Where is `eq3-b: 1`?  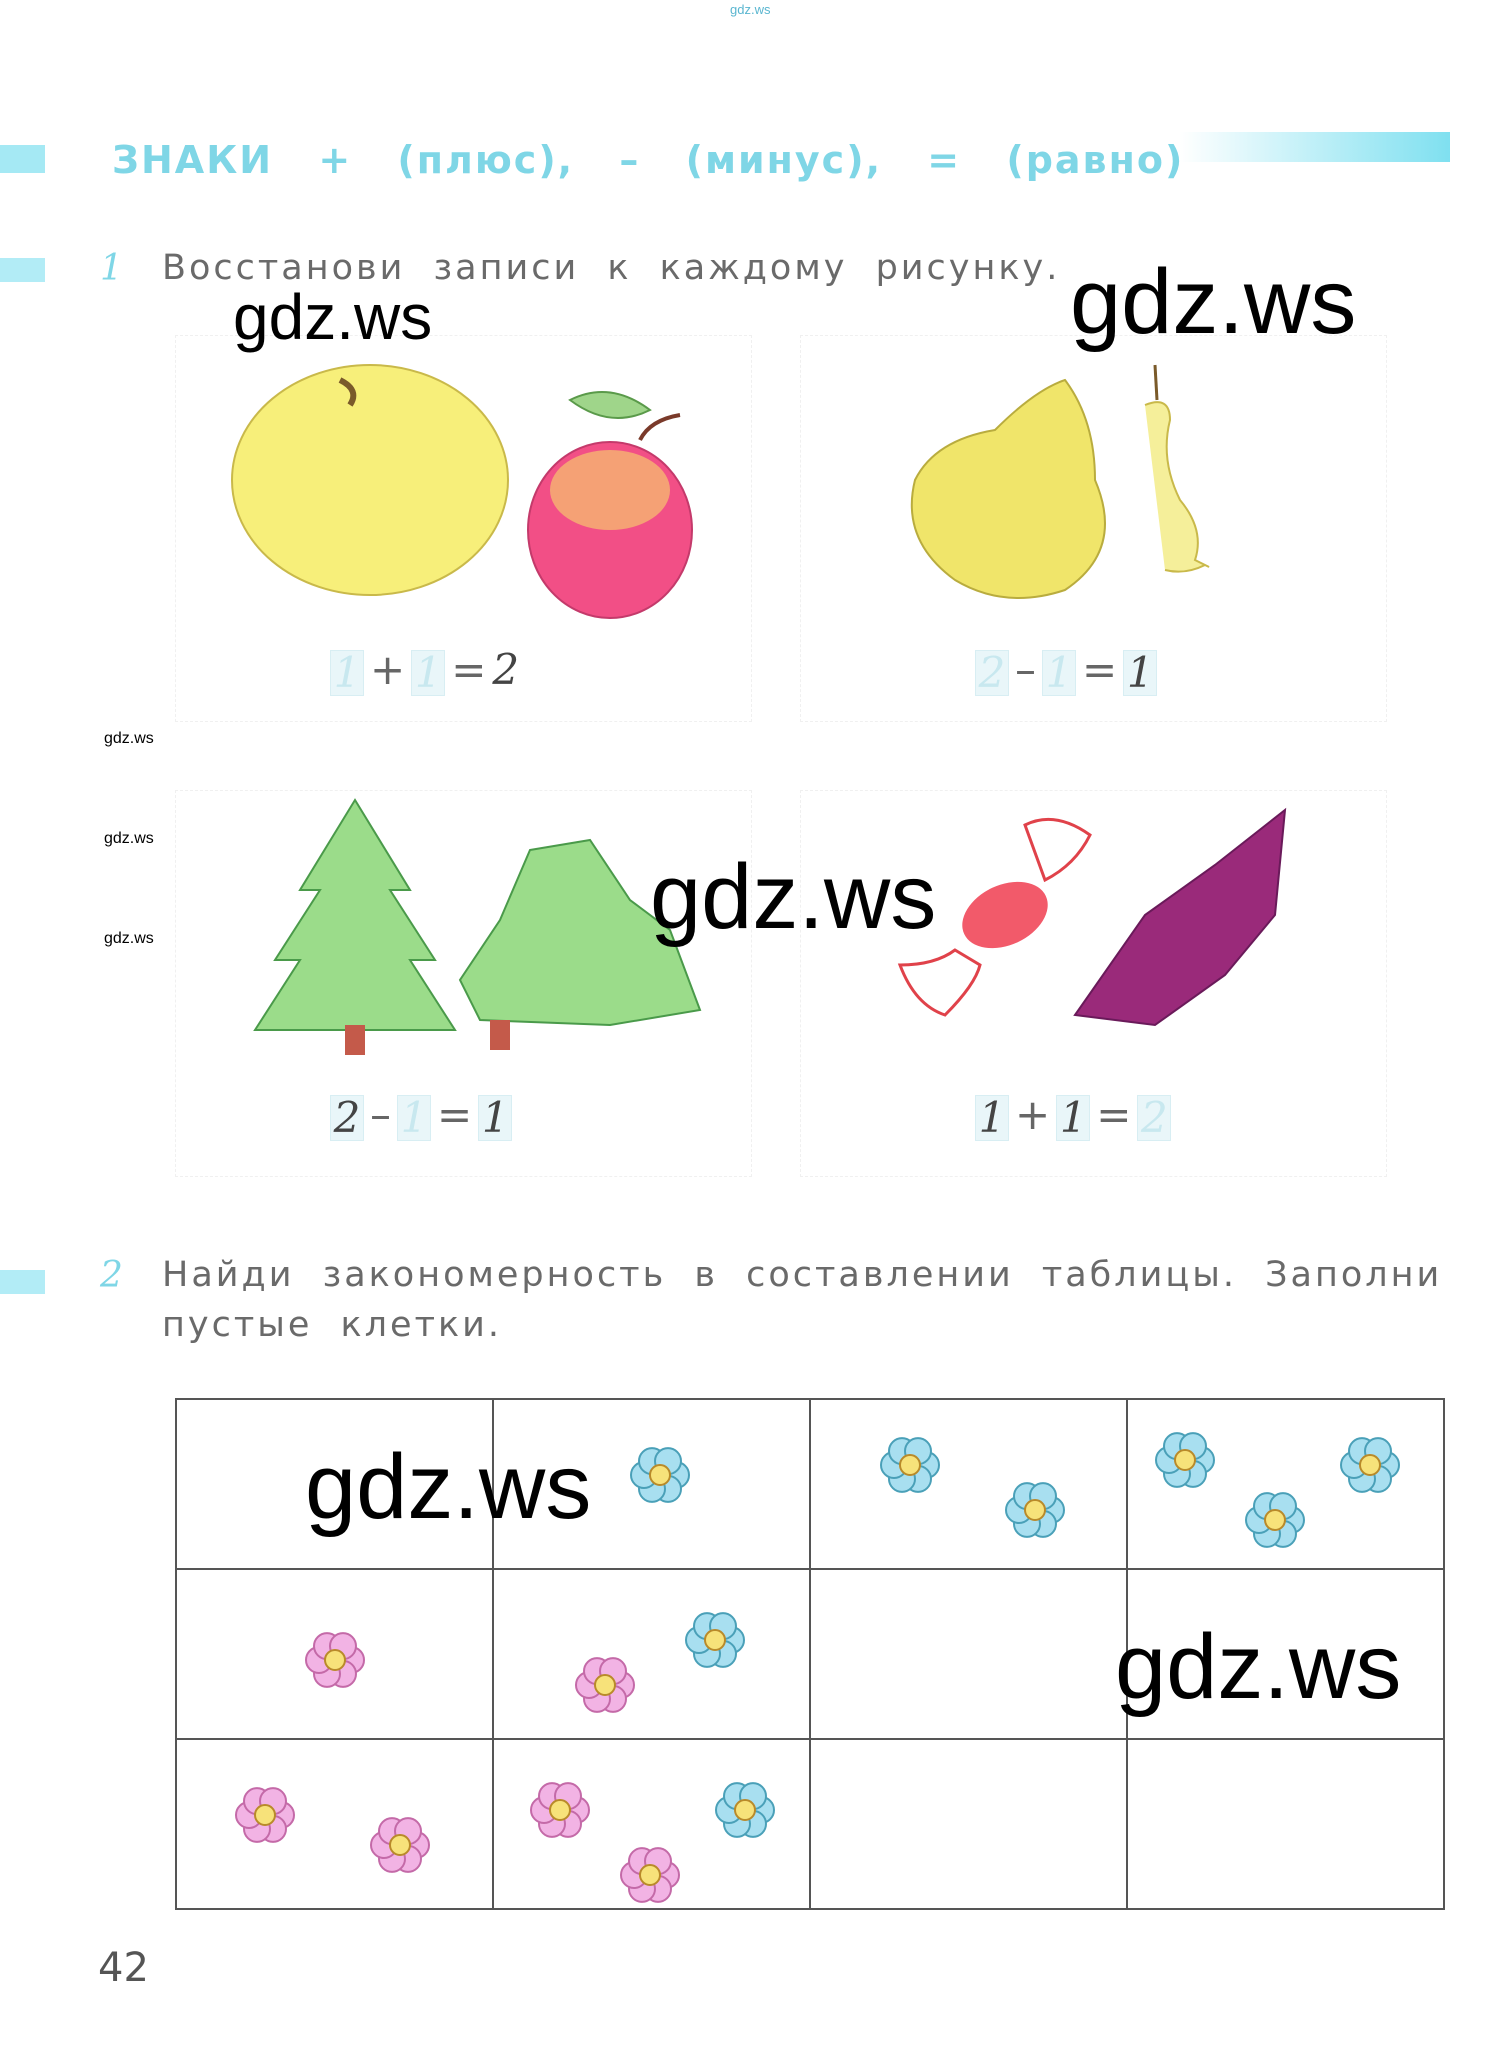
eq3-b: 1 is located at coordinates (414, 1117).